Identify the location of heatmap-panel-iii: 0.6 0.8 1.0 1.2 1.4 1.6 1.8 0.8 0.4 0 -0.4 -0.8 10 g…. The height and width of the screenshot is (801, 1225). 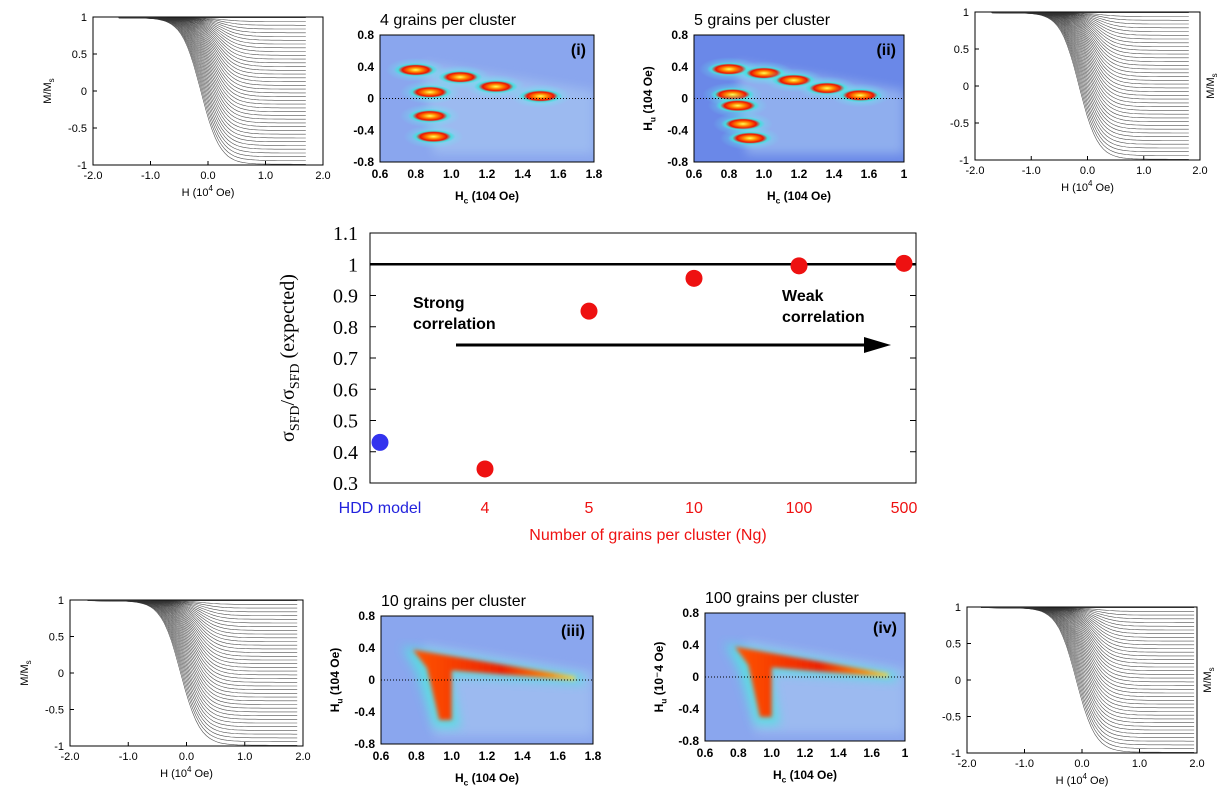
(465, 690).